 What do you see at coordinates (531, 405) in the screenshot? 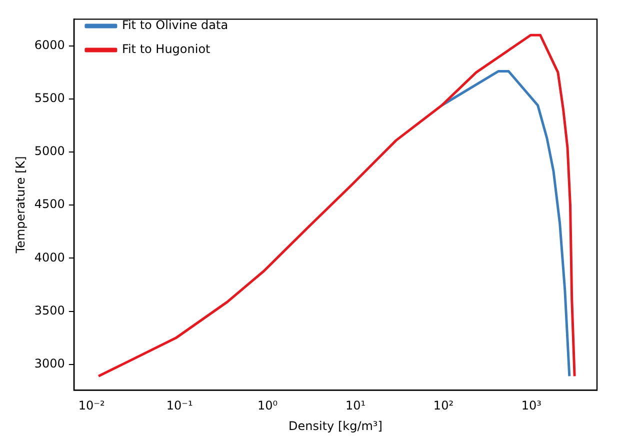
I see `x-tick-label: 10³` at bounding box center [531, 405].